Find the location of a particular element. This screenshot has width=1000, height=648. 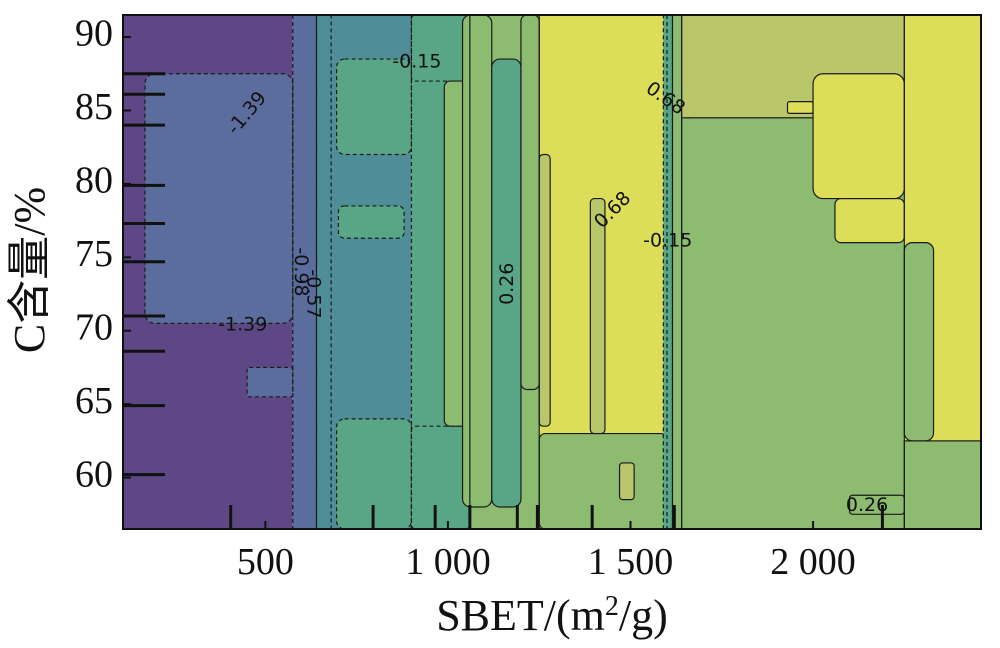

y-tick-label: 80 is located at coordinates (94, 181).